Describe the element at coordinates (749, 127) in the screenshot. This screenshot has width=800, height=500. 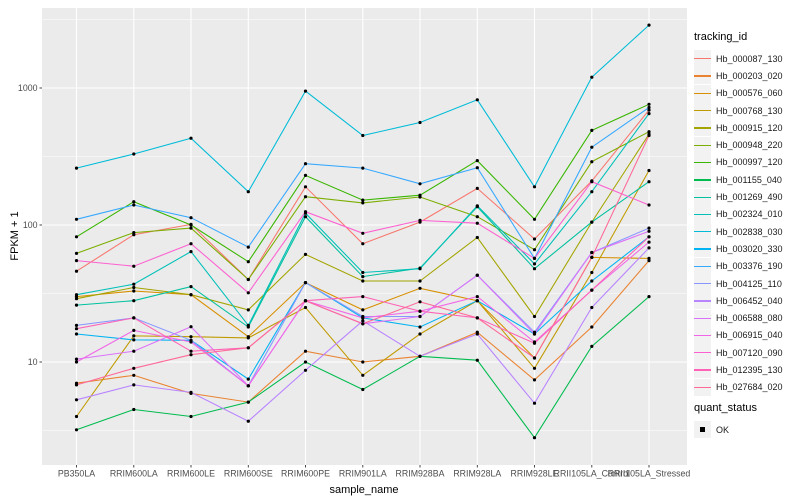
I see `legend-item-label: Hb_000915_120` at that location.